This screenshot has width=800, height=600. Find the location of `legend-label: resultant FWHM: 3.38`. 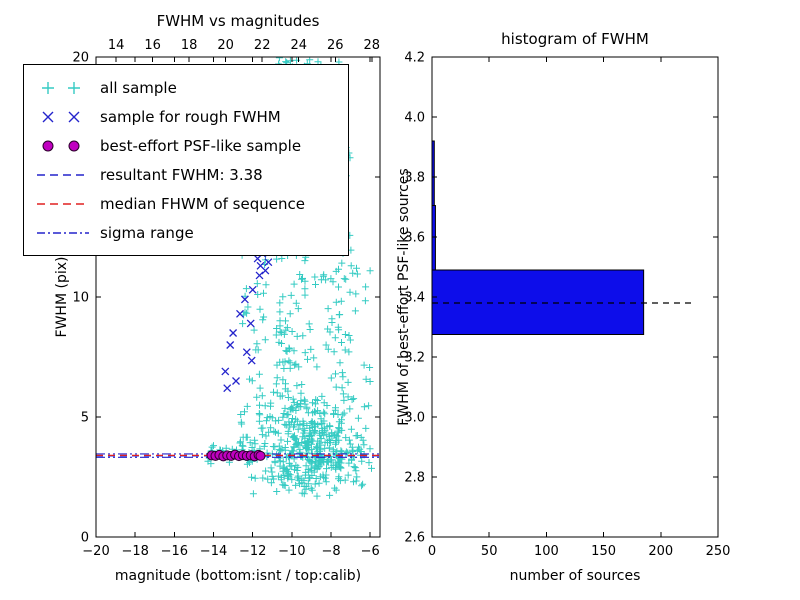

legend-label: resultant FWHM: 3.38 is located at coordinates (181, 174).